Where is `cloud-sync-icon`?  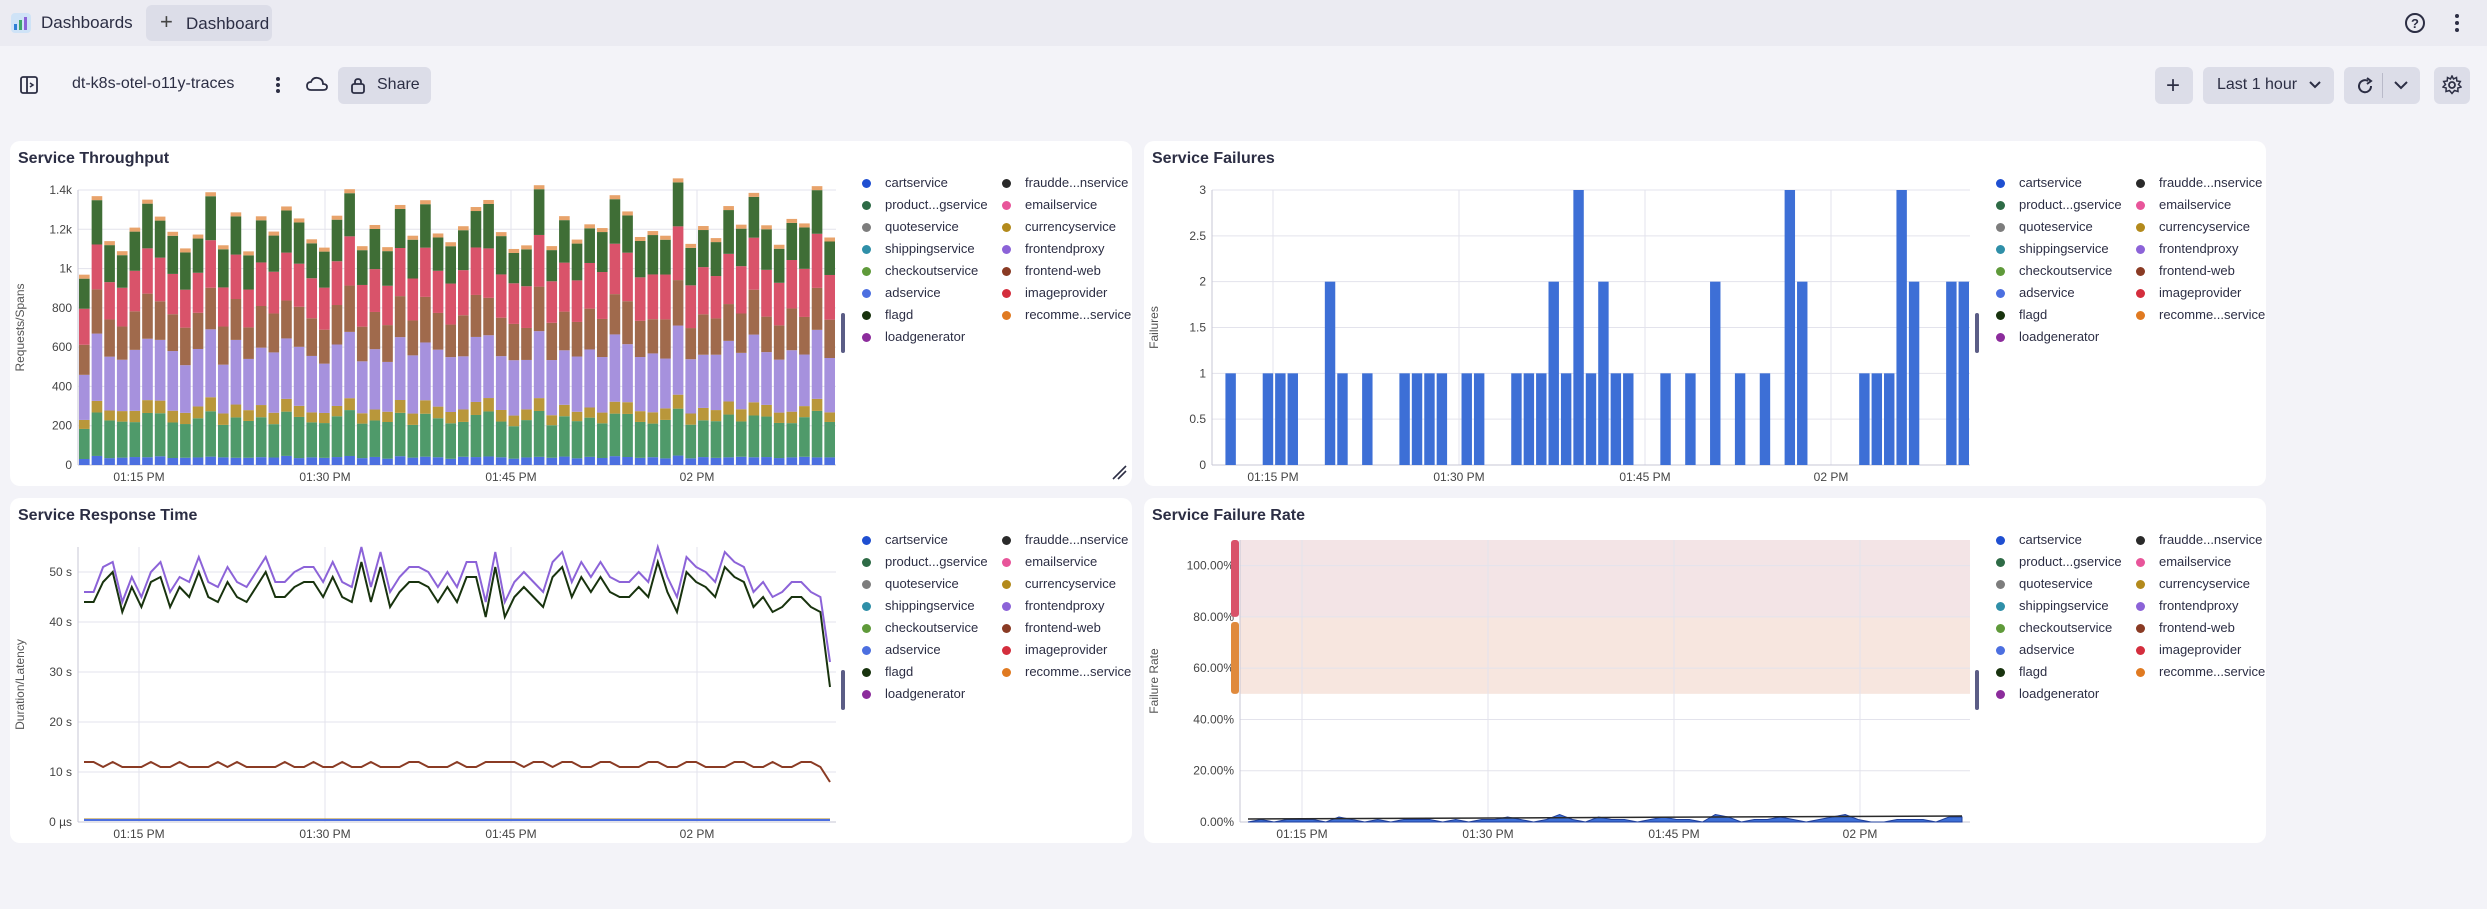 cloud-sync-icon is located at coordinates (317, 85).